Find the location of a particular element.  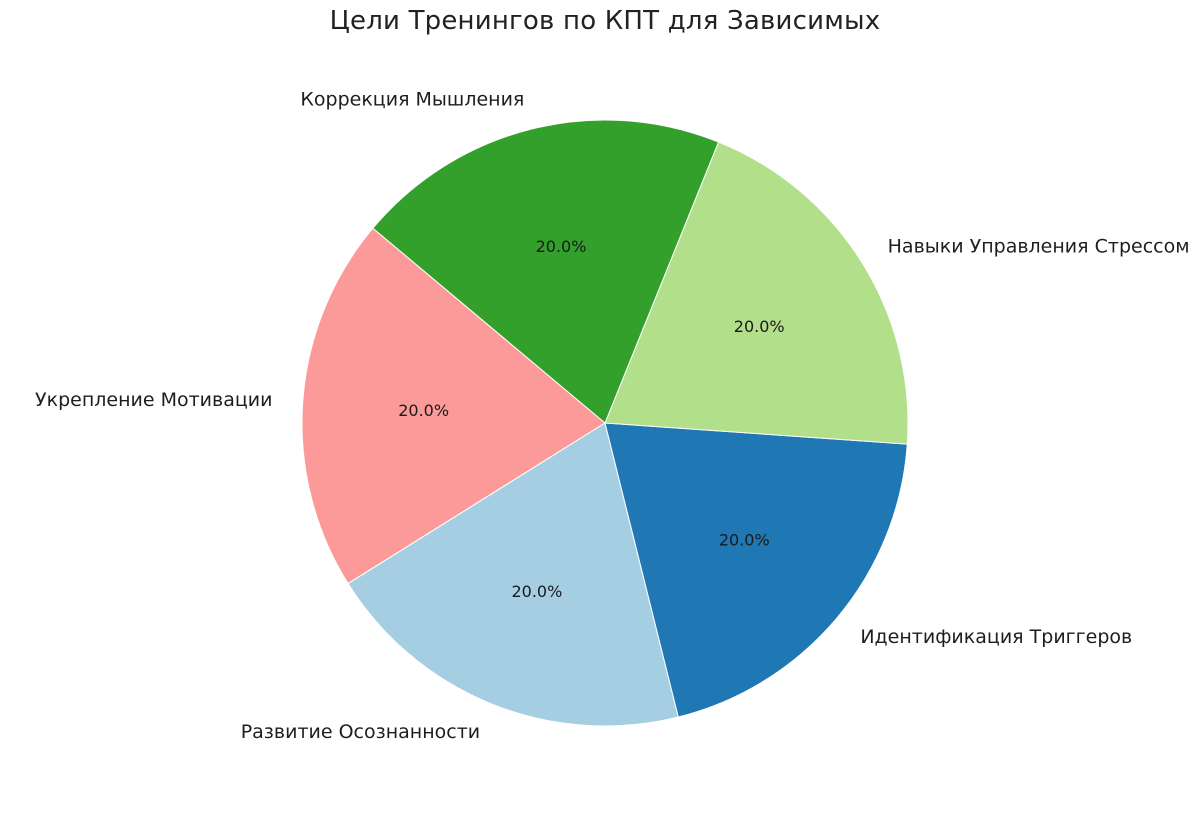

slice-category-label: Укрепление Мотивации is located at coordinates (153, 400).